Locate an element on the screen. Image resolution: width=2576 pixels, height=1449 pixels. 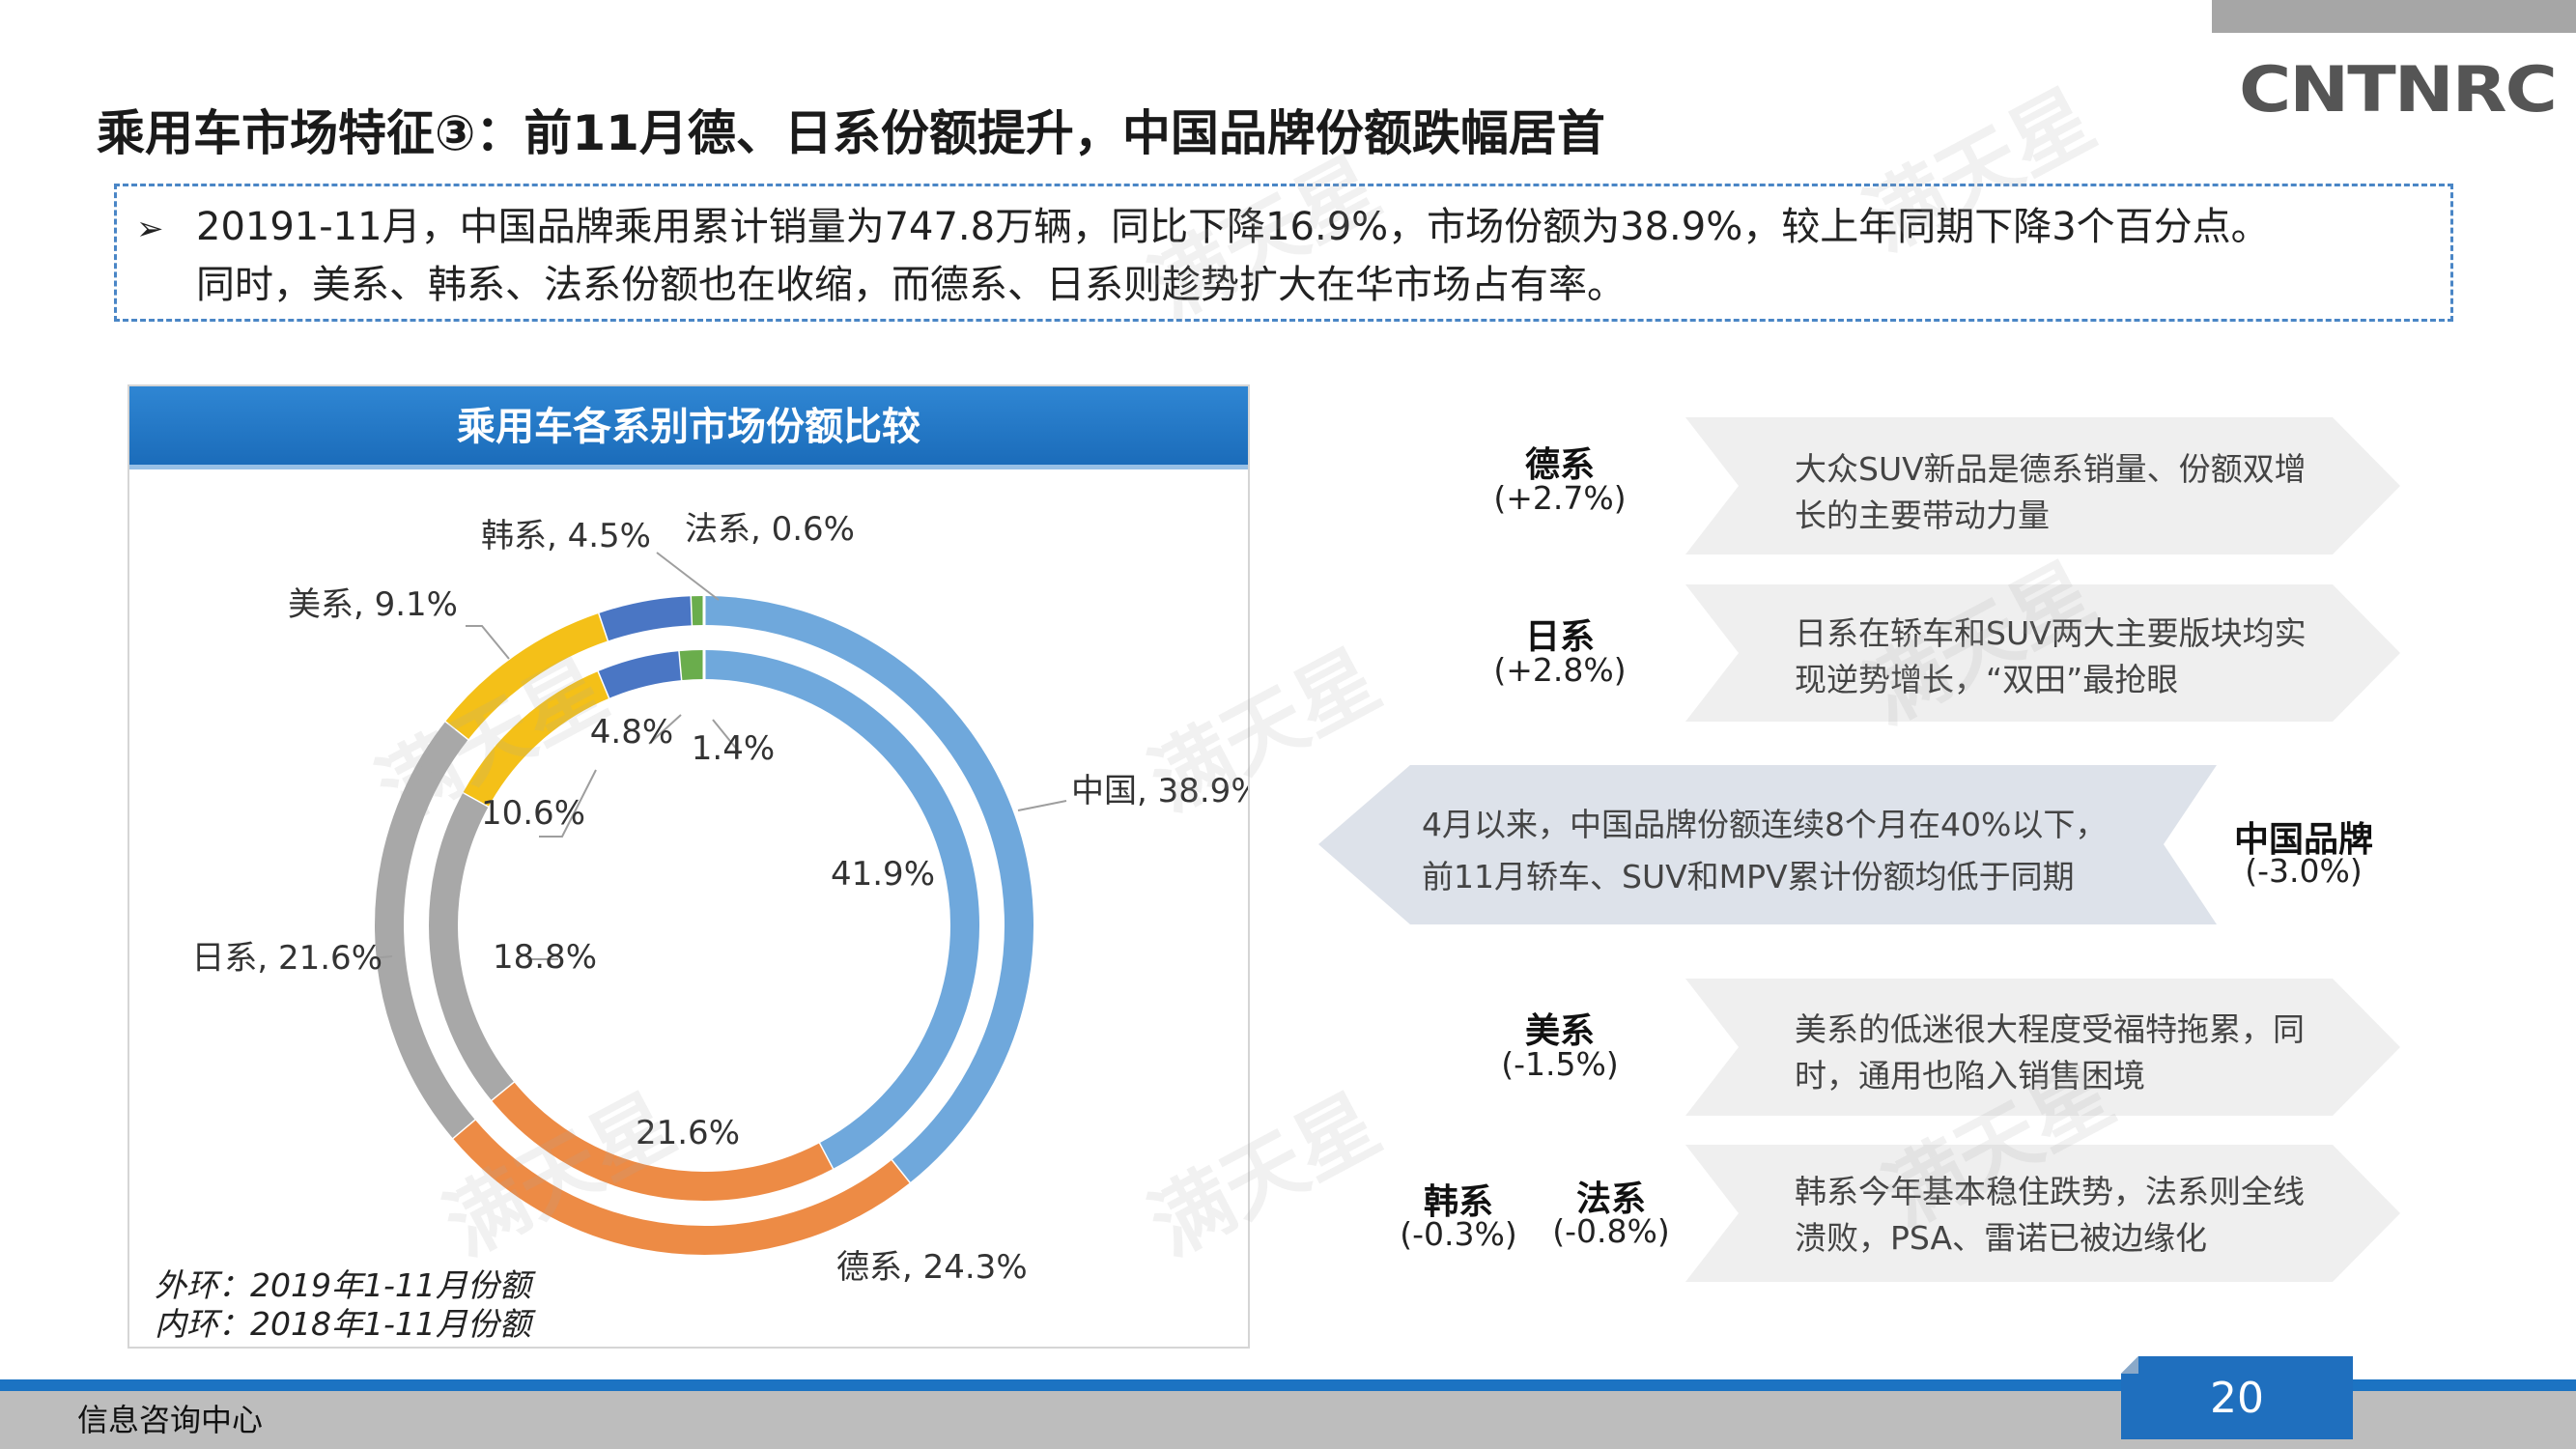
commentary-arrow-japanese is located at coordinates (2042, 653).